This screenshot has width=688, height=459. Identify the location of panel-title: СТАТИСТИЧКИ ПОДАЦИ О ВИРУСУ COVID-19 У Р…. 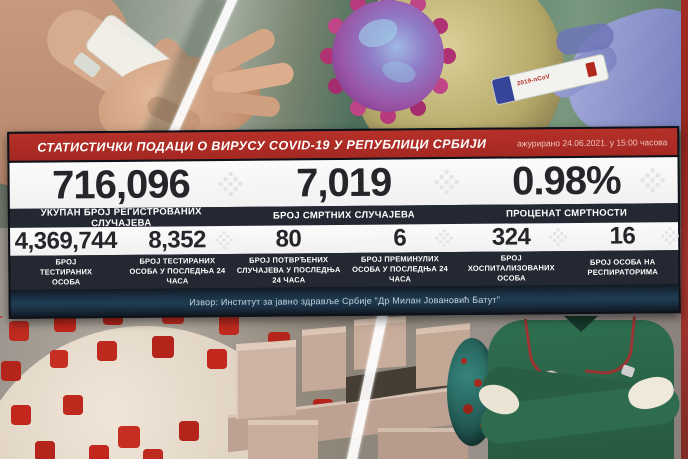
(262, 145).